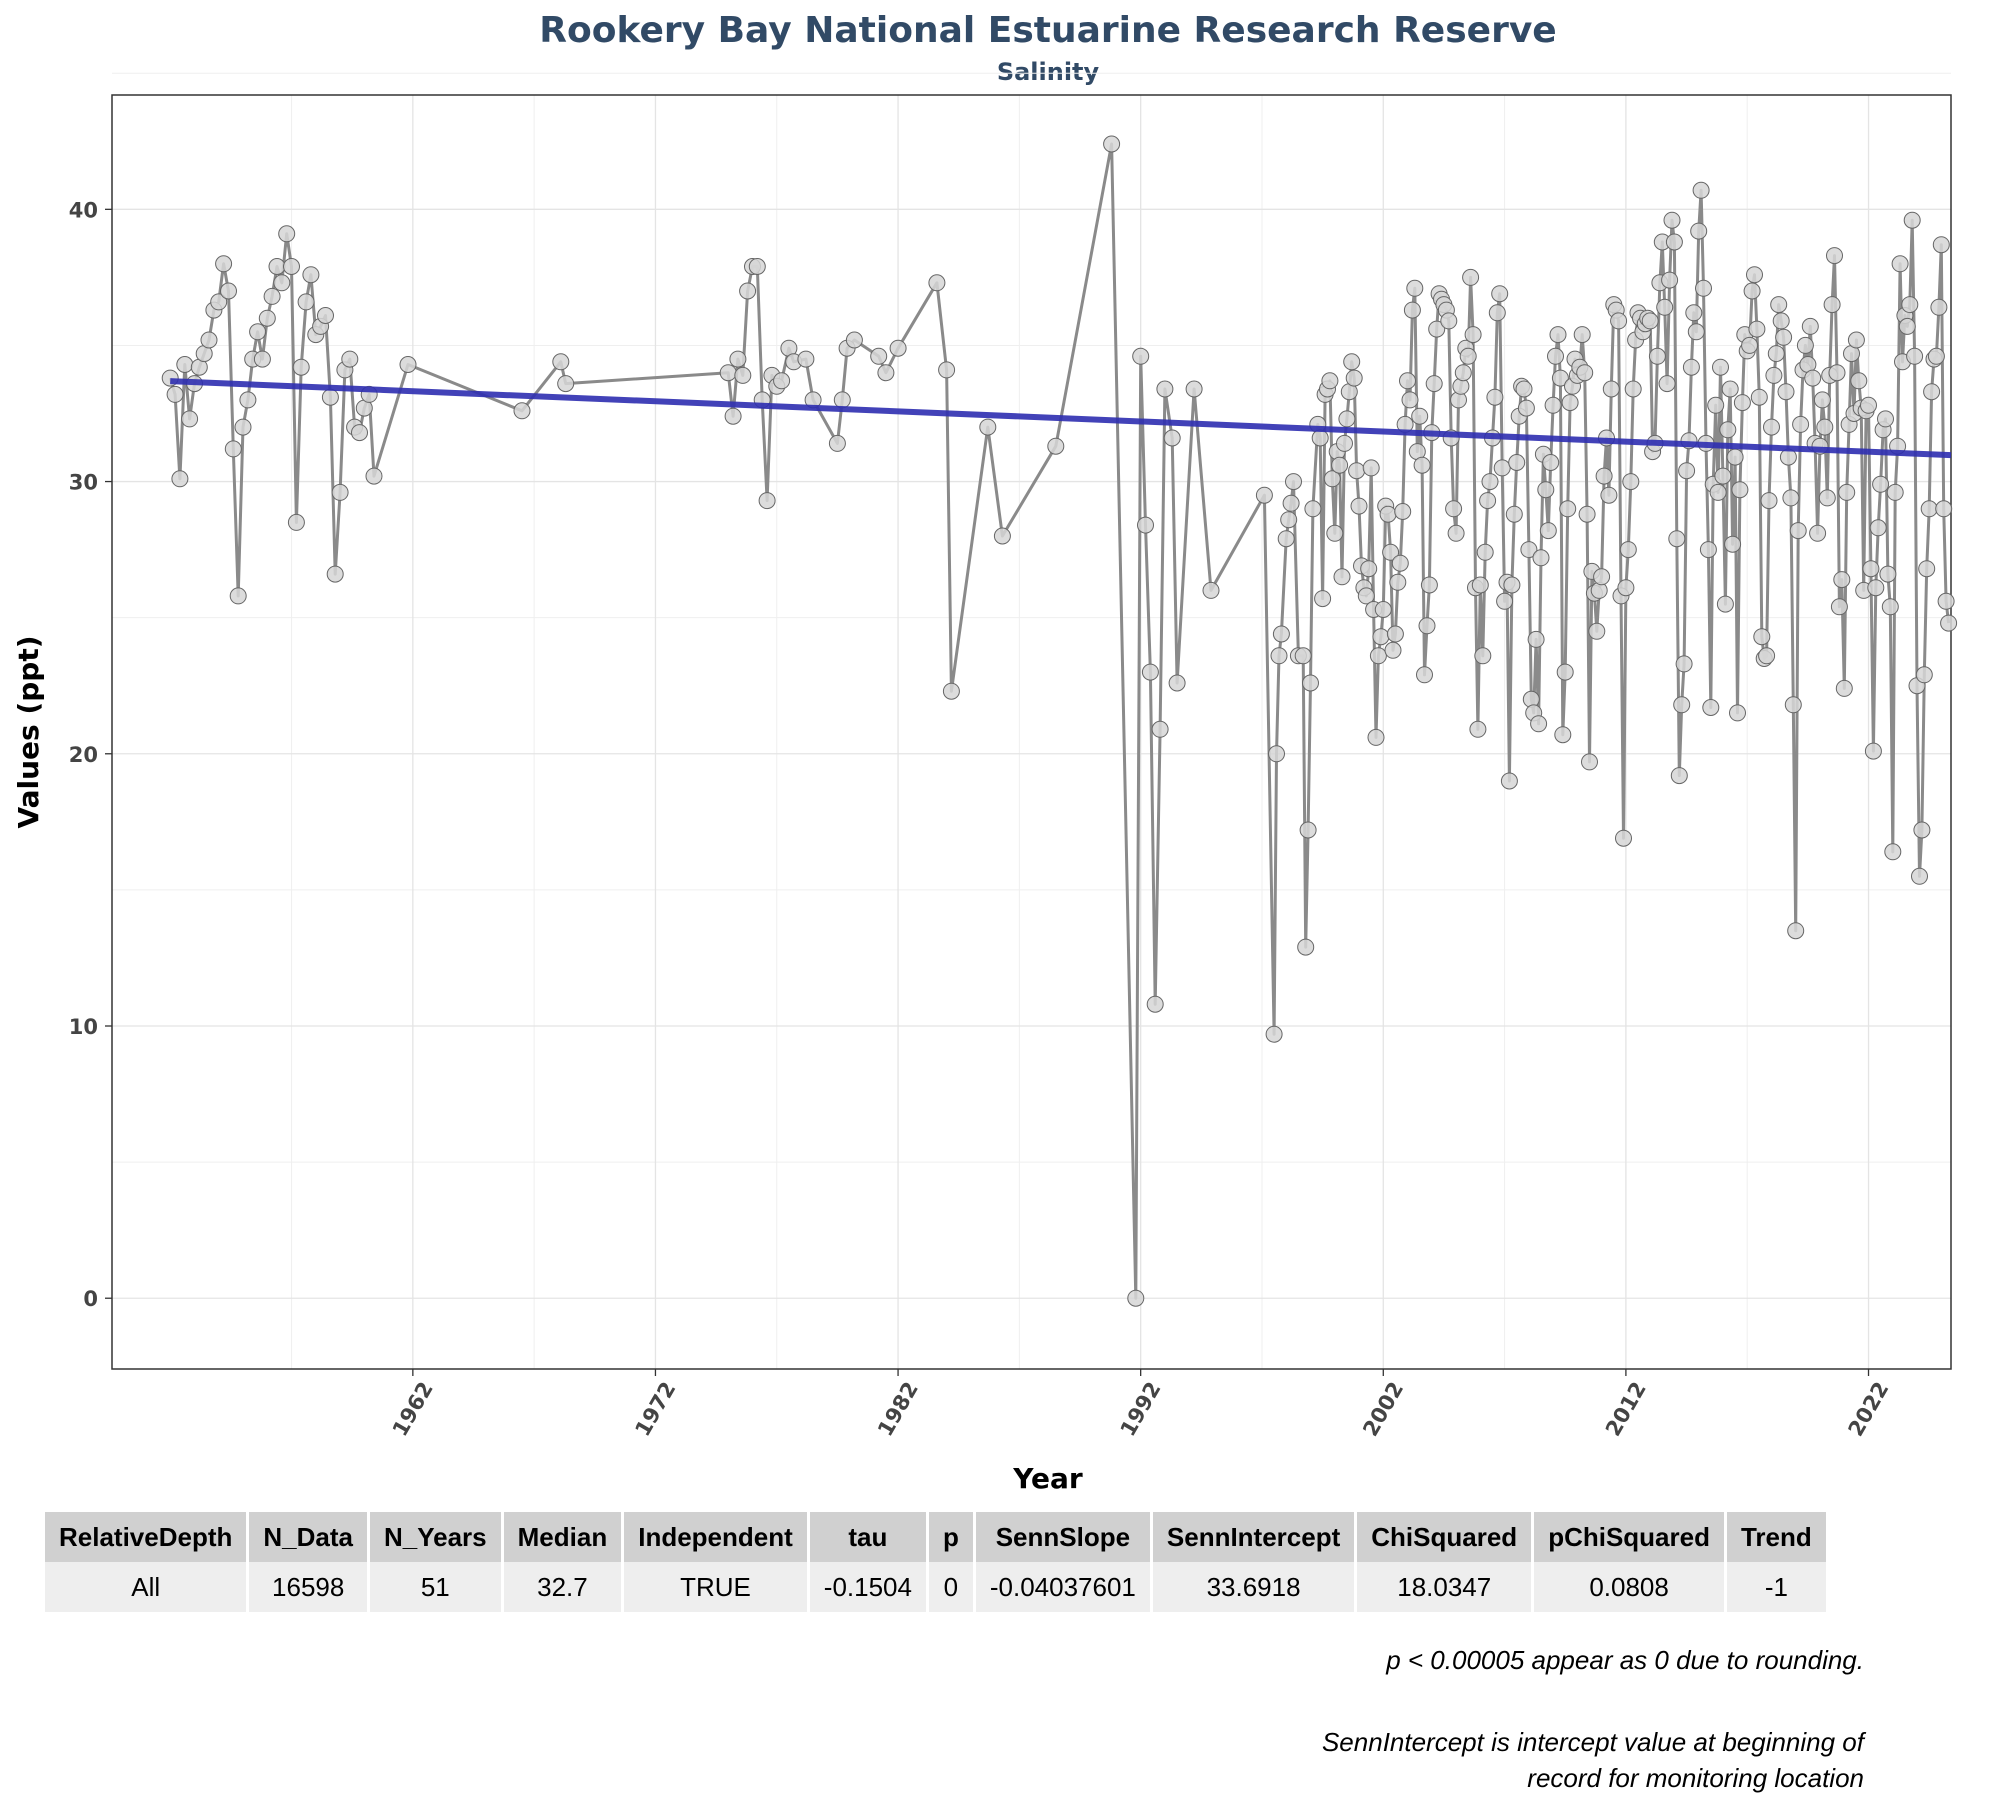 The width and height of the screenshot is (2000, 1800). Describe the element at coordinates (1253, 1537) in the screenshot. I see `table-header-cell: SennIntercept` at that location.